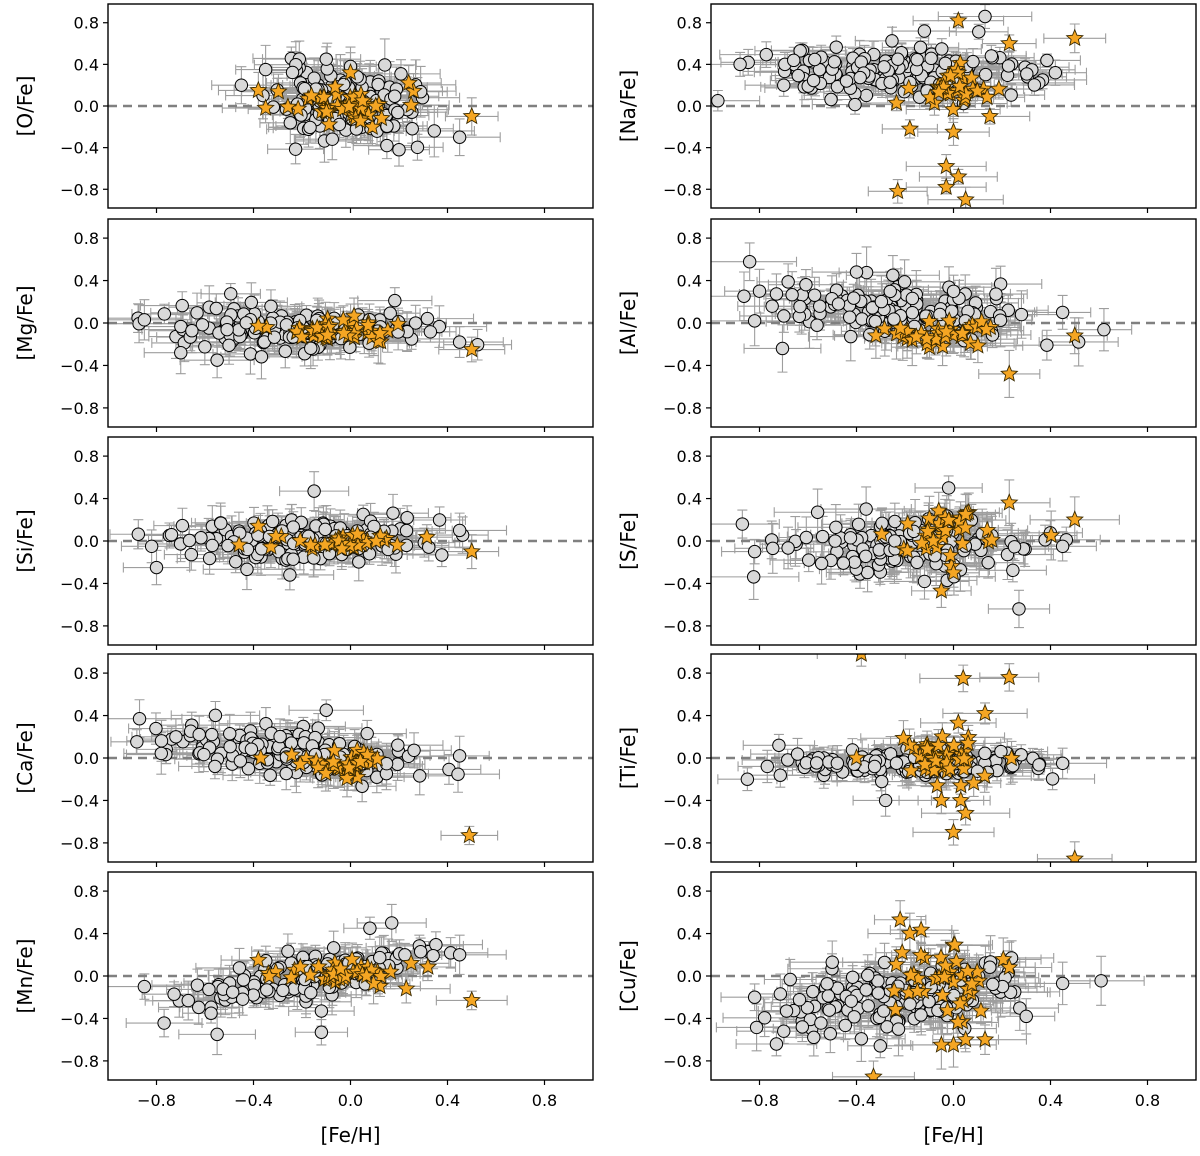 The image size is (1200, 1156). I want to click on y-axis-label: [O/Fe], so click(25, 106).